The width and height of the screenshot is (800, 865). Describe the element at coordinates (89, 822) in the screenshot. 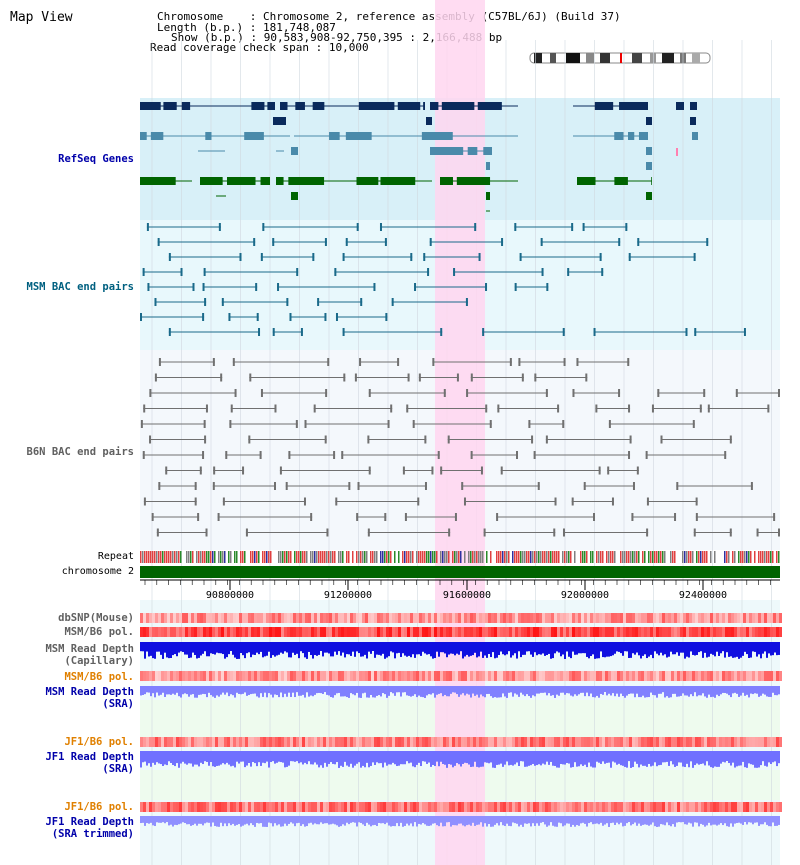

I see `jf1-depth-trim-line1: JF1 Read Depth` at that location.